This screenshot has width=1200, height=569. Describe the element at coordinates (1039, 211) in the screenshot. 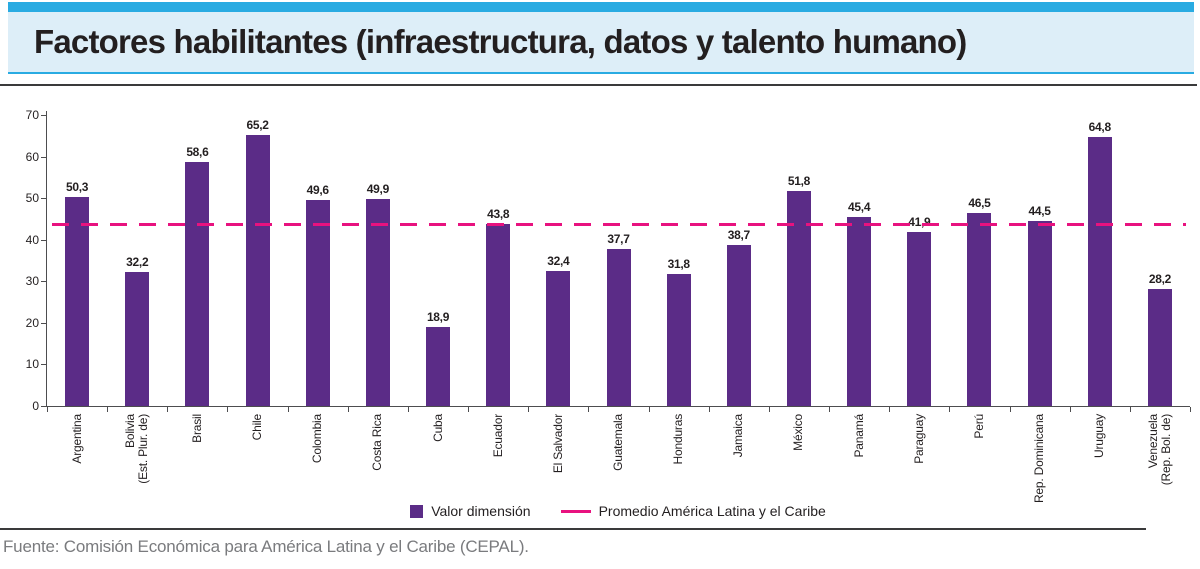

I see `bar-value-label: 44,5` at that location.